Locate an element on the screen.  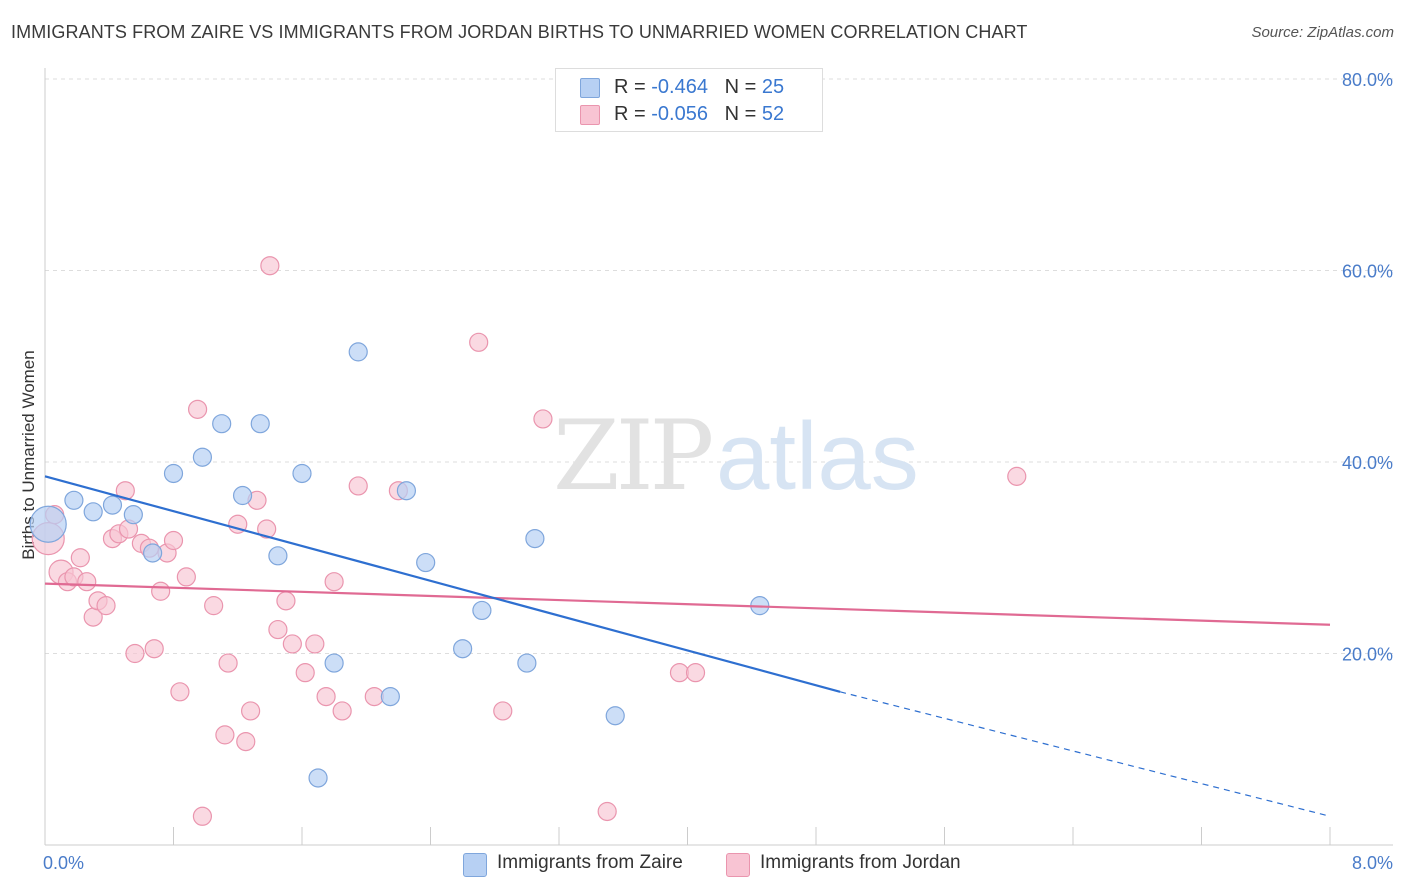
trend-line-zaire is located at coordinates (442, 584).